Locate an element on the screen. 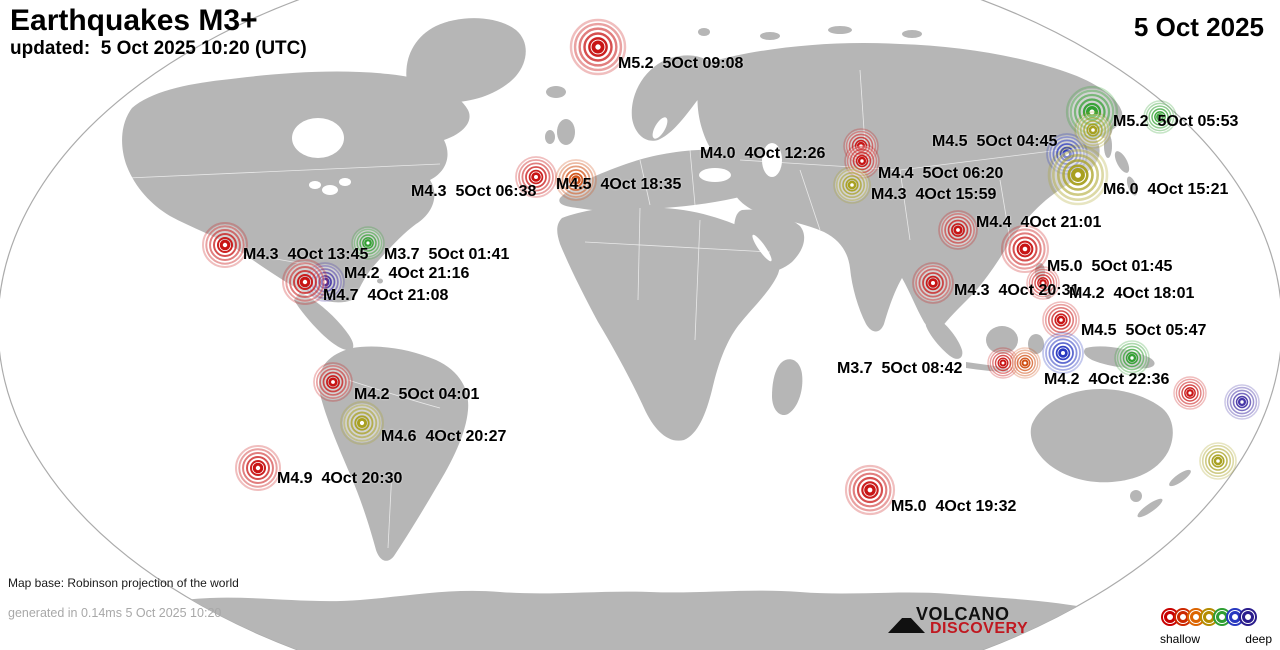 Image resolution: width=1280 pixels, height=650 pixels. quake-label: M5.0 5Oct 01:45 is located at coordinates (1110, 266).